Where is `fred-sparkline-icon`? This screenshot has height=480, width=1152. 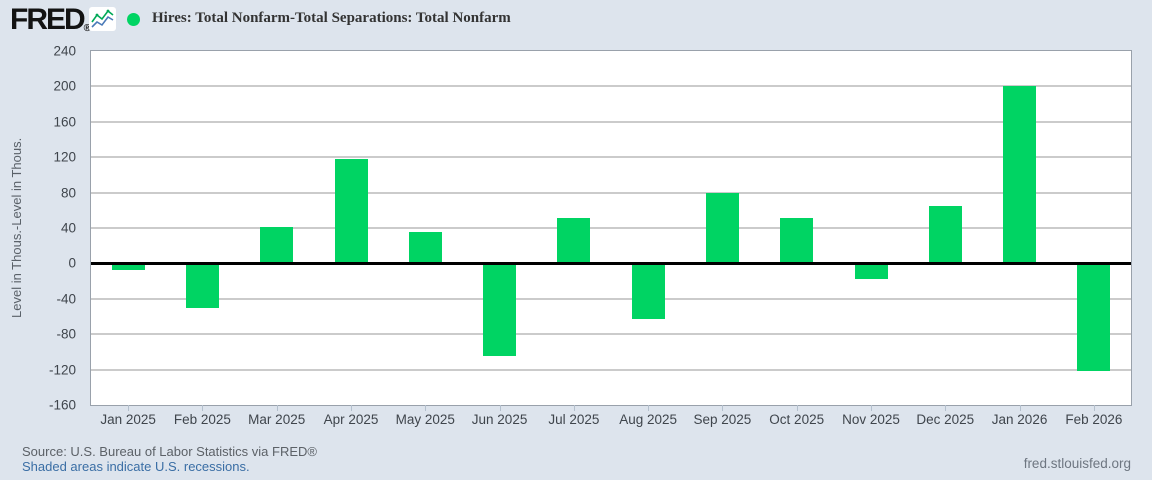 fred-sparkline-icon is located at coordinates (102, 19).